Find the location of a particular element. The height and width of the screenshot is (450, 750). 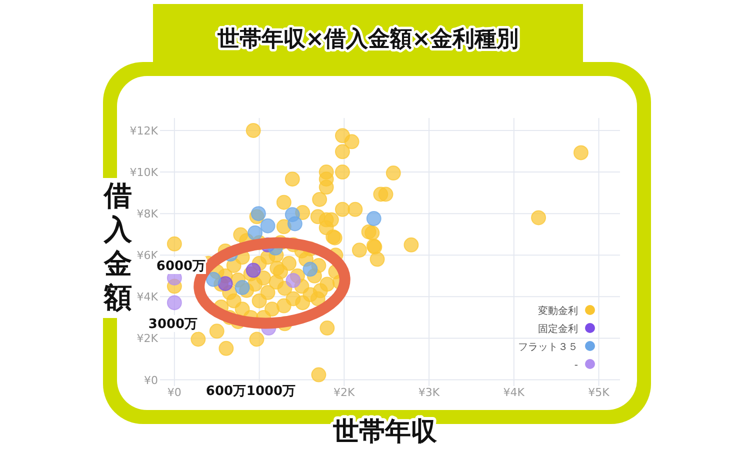

y-tick-label: ¥12K is located at coordinates (144, 131).